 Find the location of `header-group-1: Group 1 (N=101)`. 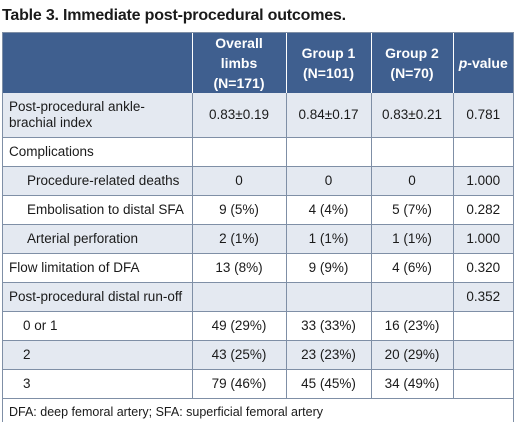

header-group-1: Group 1 (N=101) is located at coordinates (329, 63).